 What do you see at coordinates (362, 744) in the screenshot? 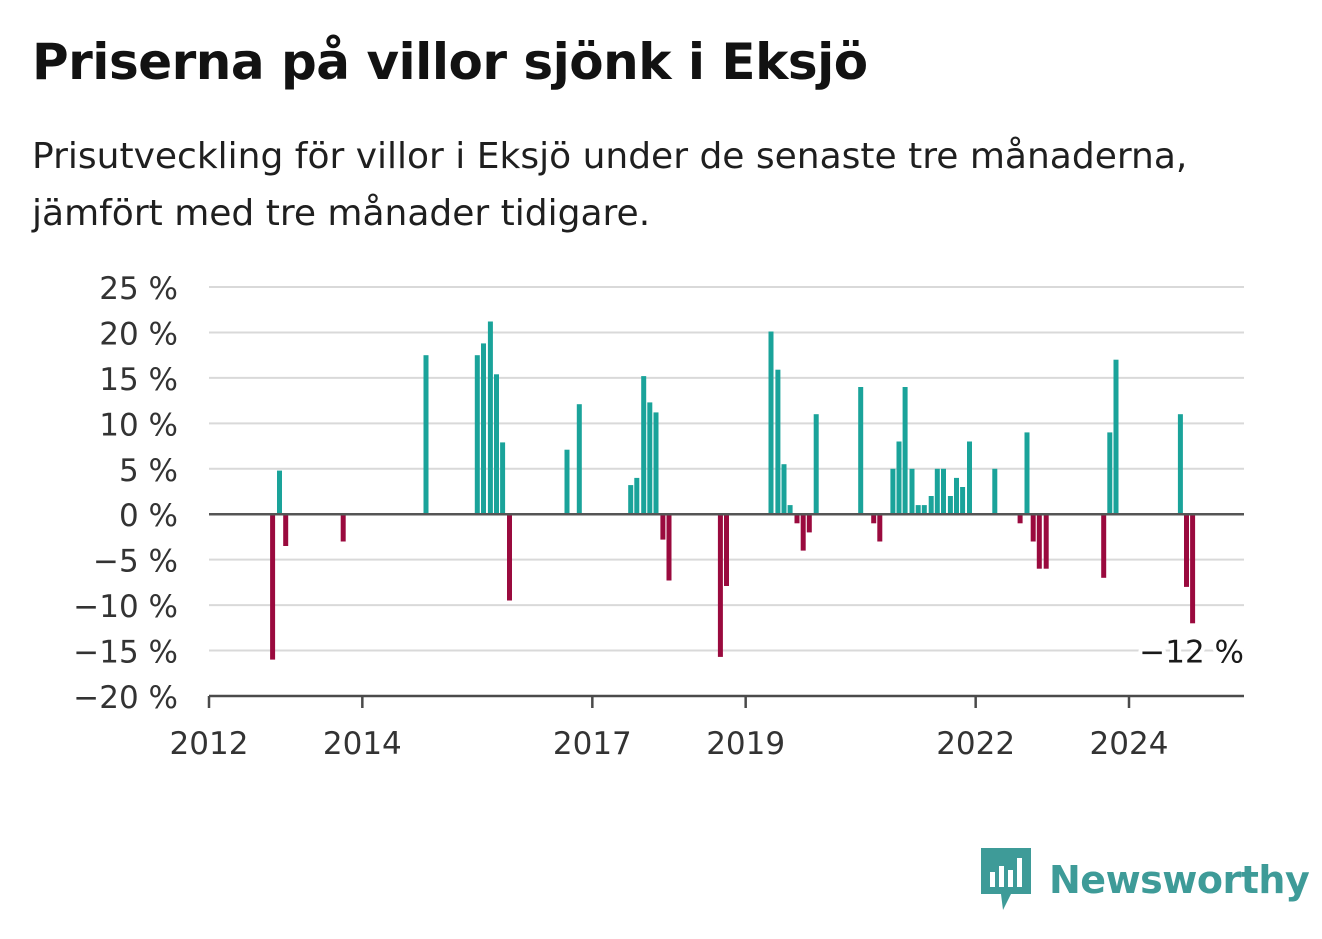
I see `x-tick-label: 2014` at bounding box center [362, 744].